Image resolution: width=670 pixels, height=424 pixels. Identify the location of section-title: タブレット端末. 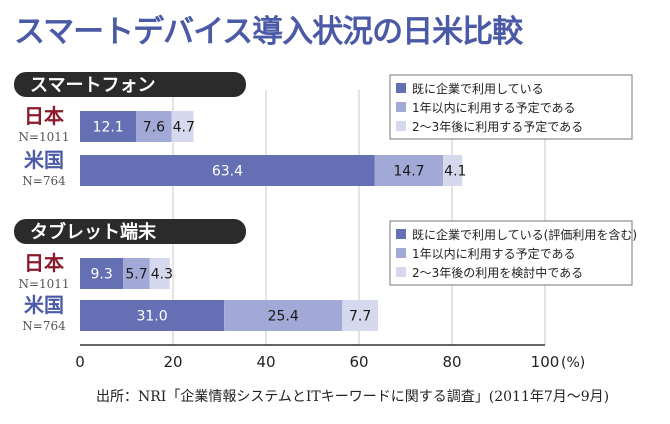
(93, 232).